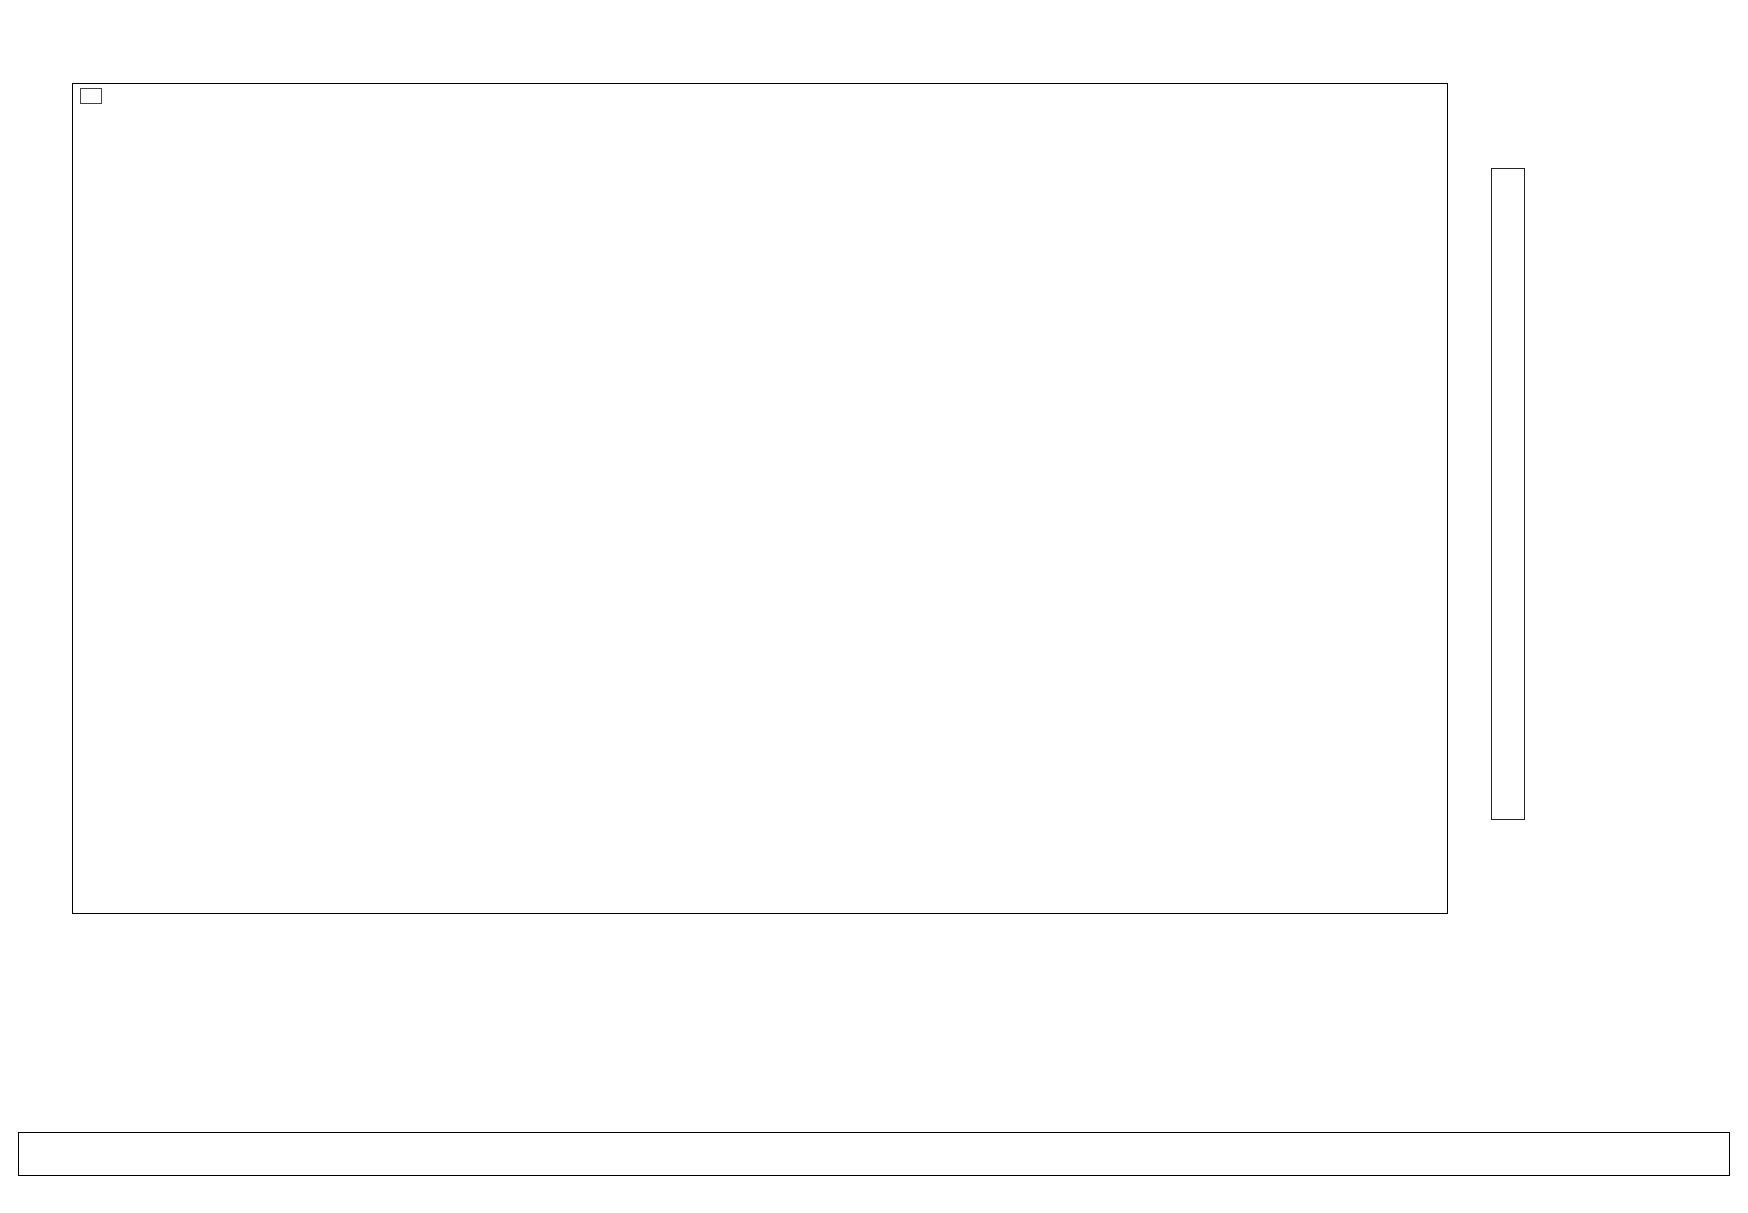  I want to click on percentage-bar, so click(874, 1154).